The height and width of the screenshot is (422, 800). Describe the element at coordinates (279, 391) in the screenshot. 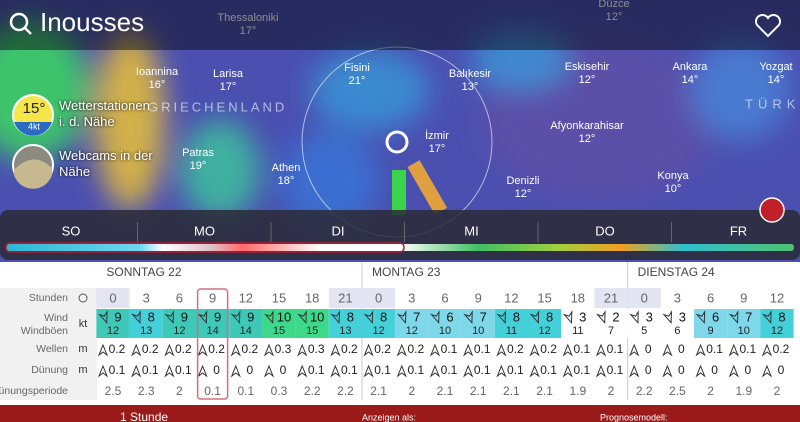

I see `swell-period: 0.3` at that location.